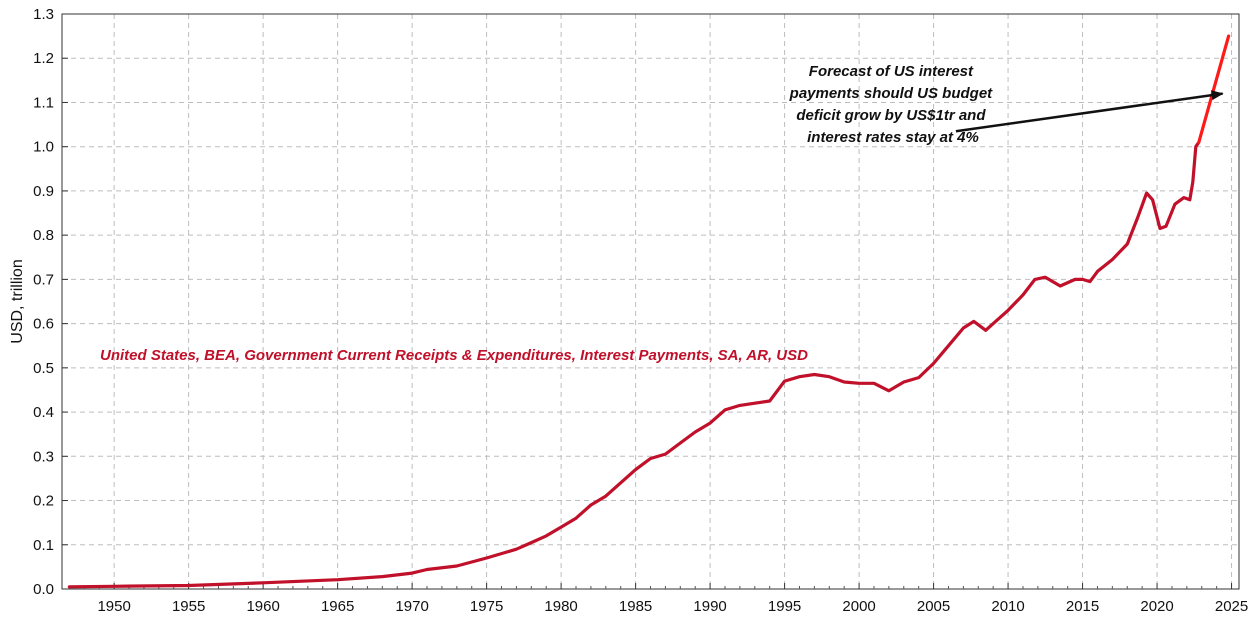 The width and height of the screenshot is (1251, 631). I want to click on annotation-line-3: deficit grow by US$1tr and, so click(891, 115).